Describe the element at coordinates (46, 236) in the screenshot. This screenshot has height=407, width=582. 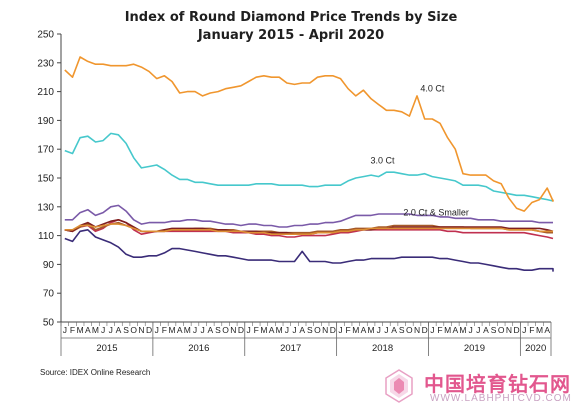
I see `y-tick-label: 110` at that location.